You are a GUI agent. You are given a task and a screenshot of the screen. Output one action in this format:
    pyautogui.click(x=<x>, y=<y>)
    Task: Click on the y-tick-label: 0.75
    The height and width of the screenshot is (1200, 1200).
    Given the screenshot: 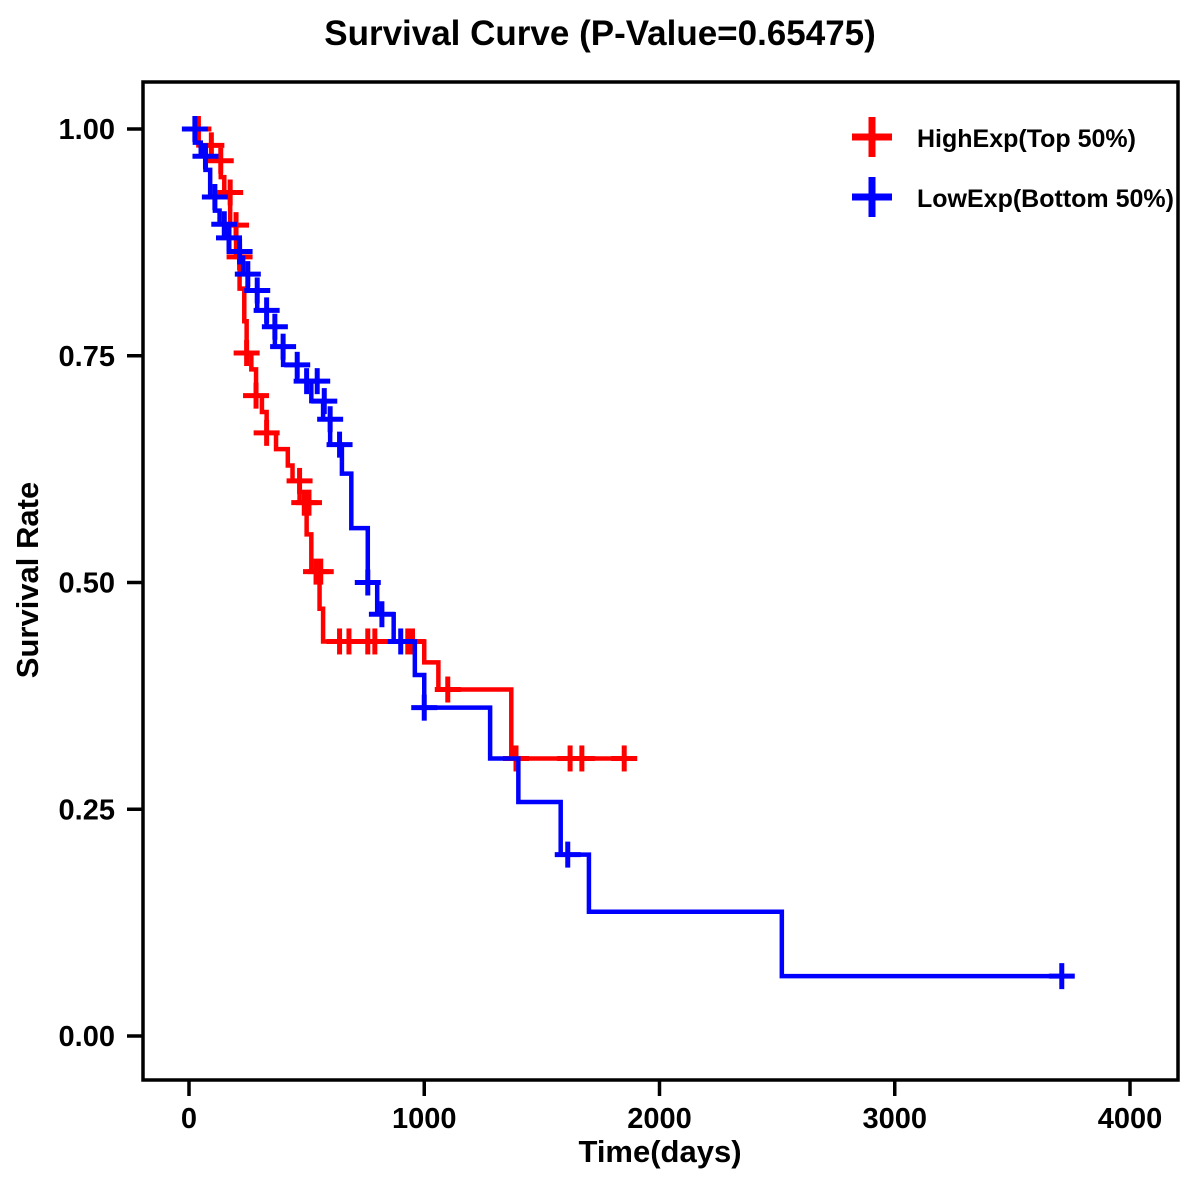 What is the action you would take?
    pyautogui.click(x=87, y=357)
    